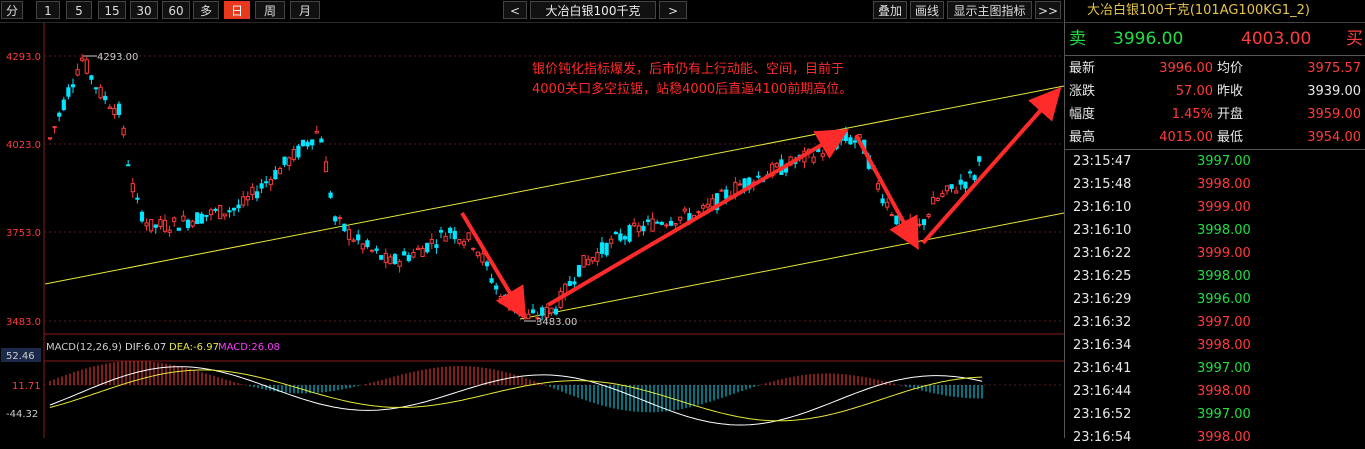 This screenshot has height=449, width=1365. What do you see at coordinates (23, 57) in the screenshot?
I see `price-label-4293: 4293.0` at bounding box center [23, 57].